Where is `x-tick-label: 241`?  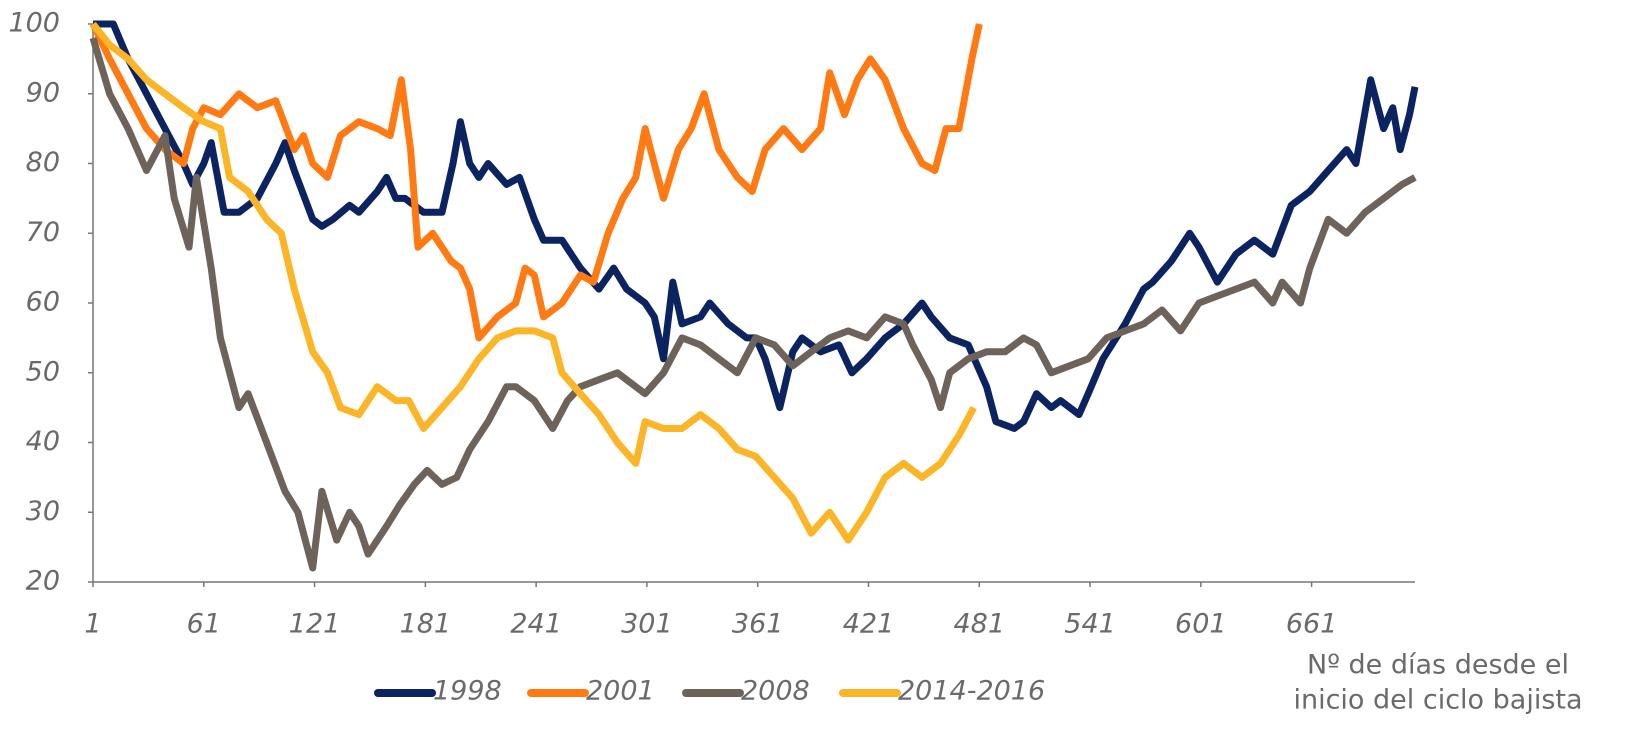 x-tick-label: 241 is located at coordinates (536, 624).